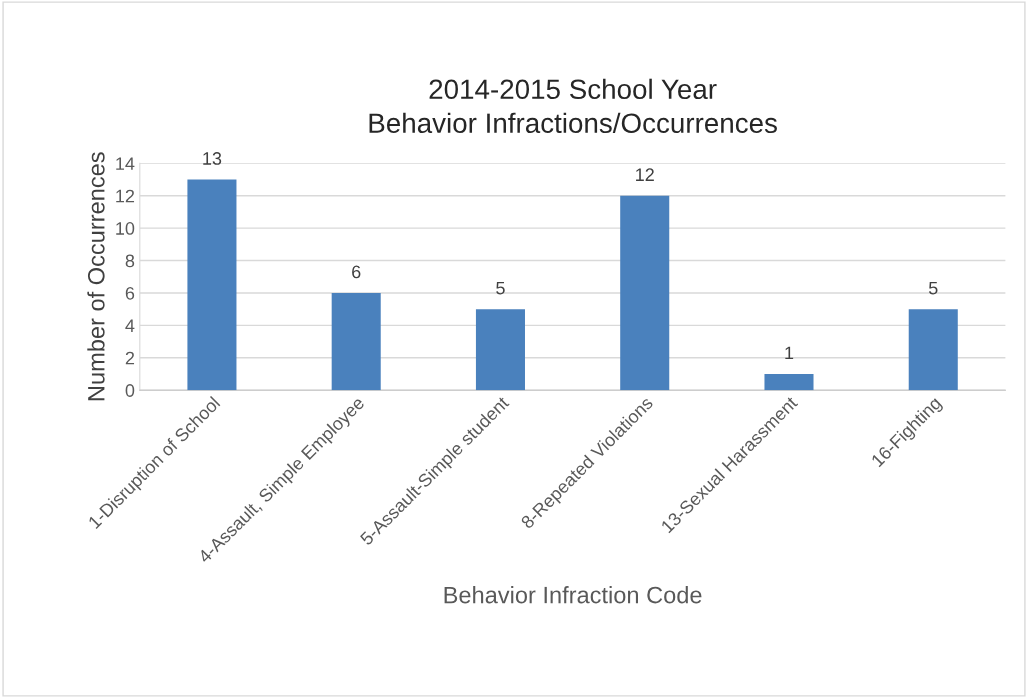  I want to click on y-tick-label: 4, so click(130, 325).